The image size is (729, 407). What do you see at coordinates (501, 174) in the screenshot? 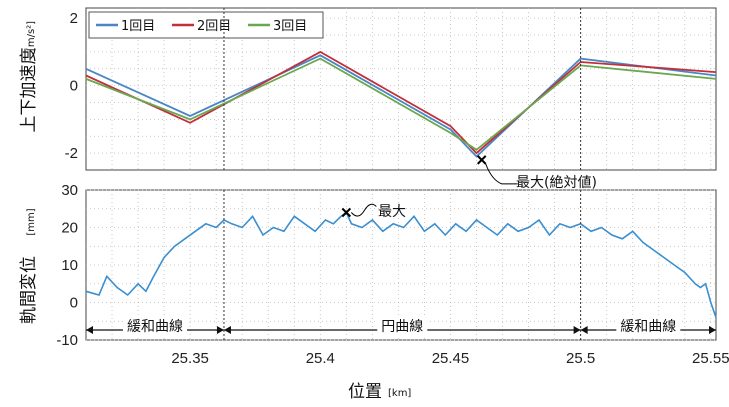
I see `accel-max-leader` at bounding box center [501, 174].